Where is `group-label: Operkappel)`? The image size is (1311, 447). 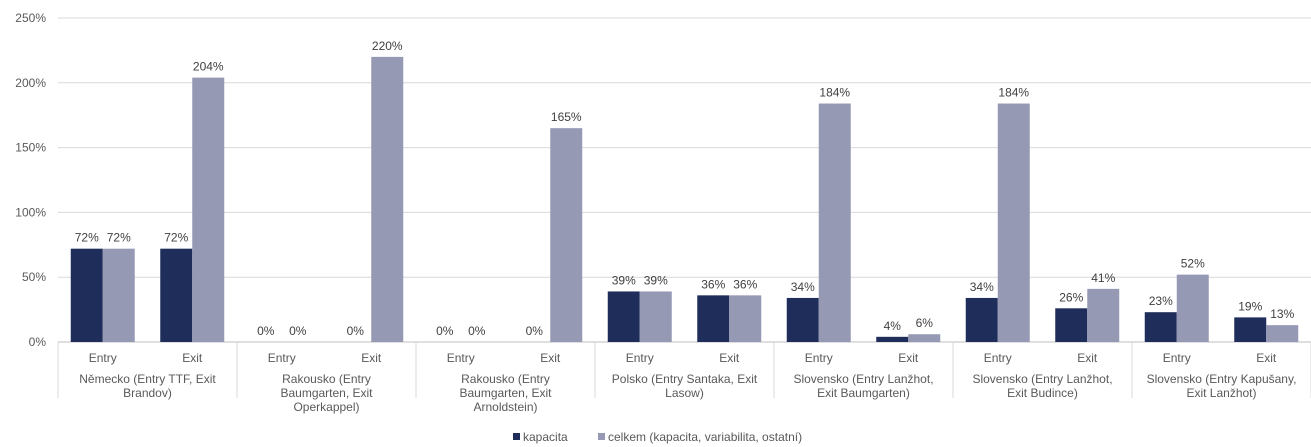 group-label: Operkappel) is located at coordinates (326, 407).